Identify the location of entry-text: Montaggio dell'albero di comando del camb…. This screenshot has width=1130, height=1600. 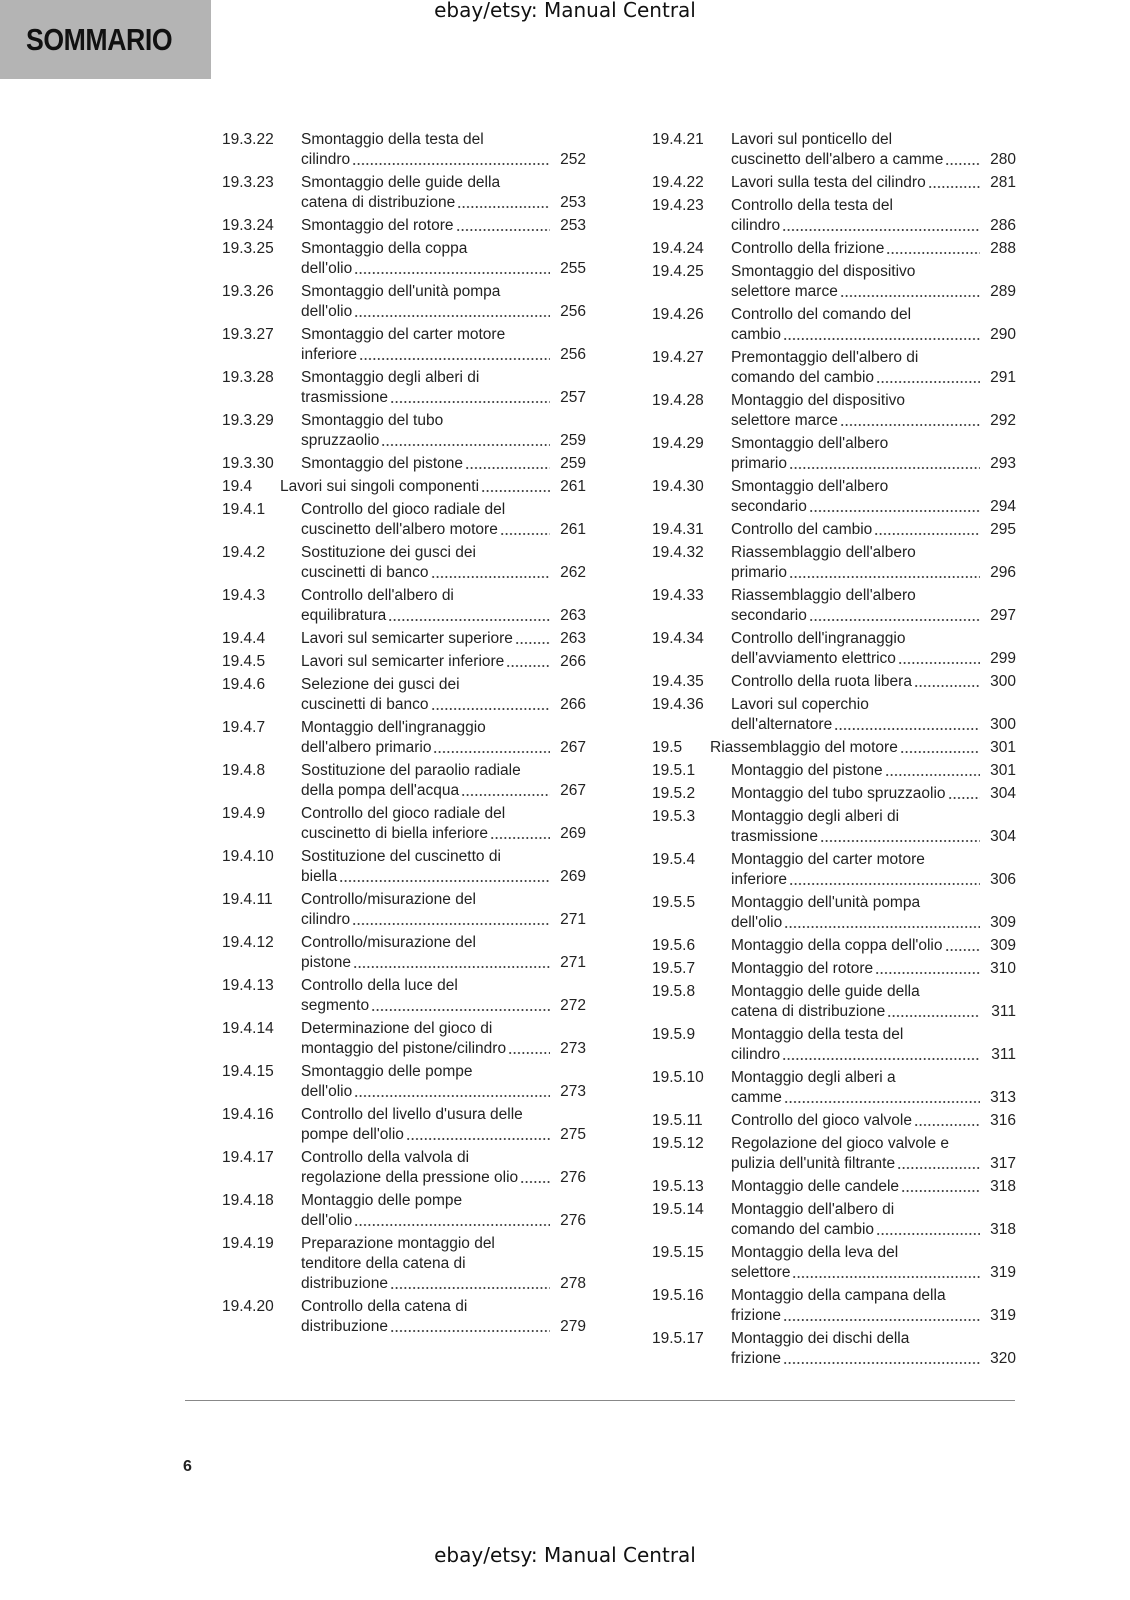
(873, 1220).